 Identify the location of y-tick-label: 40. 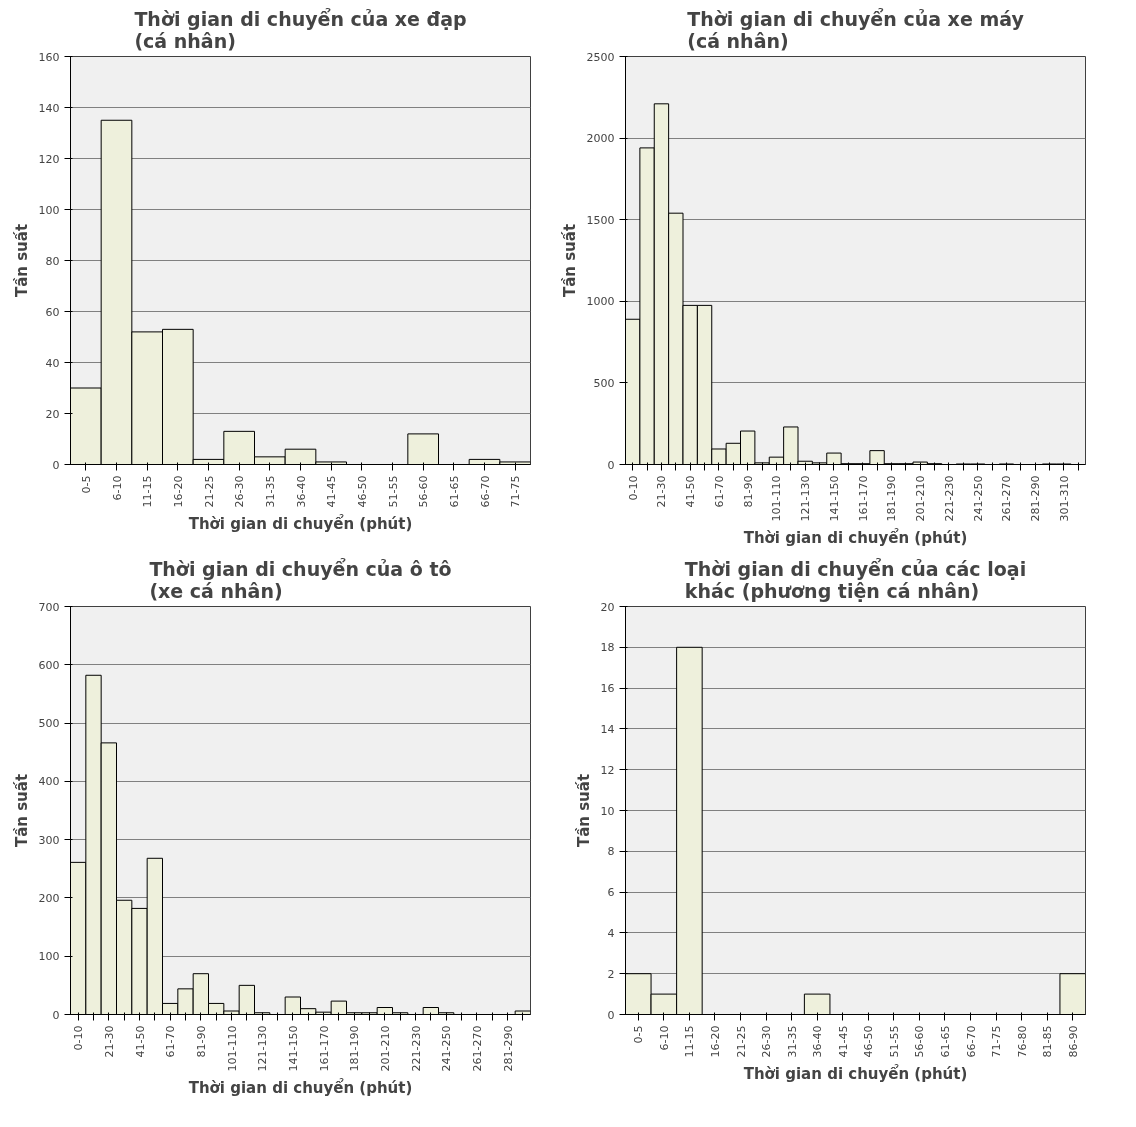
(52, 363).